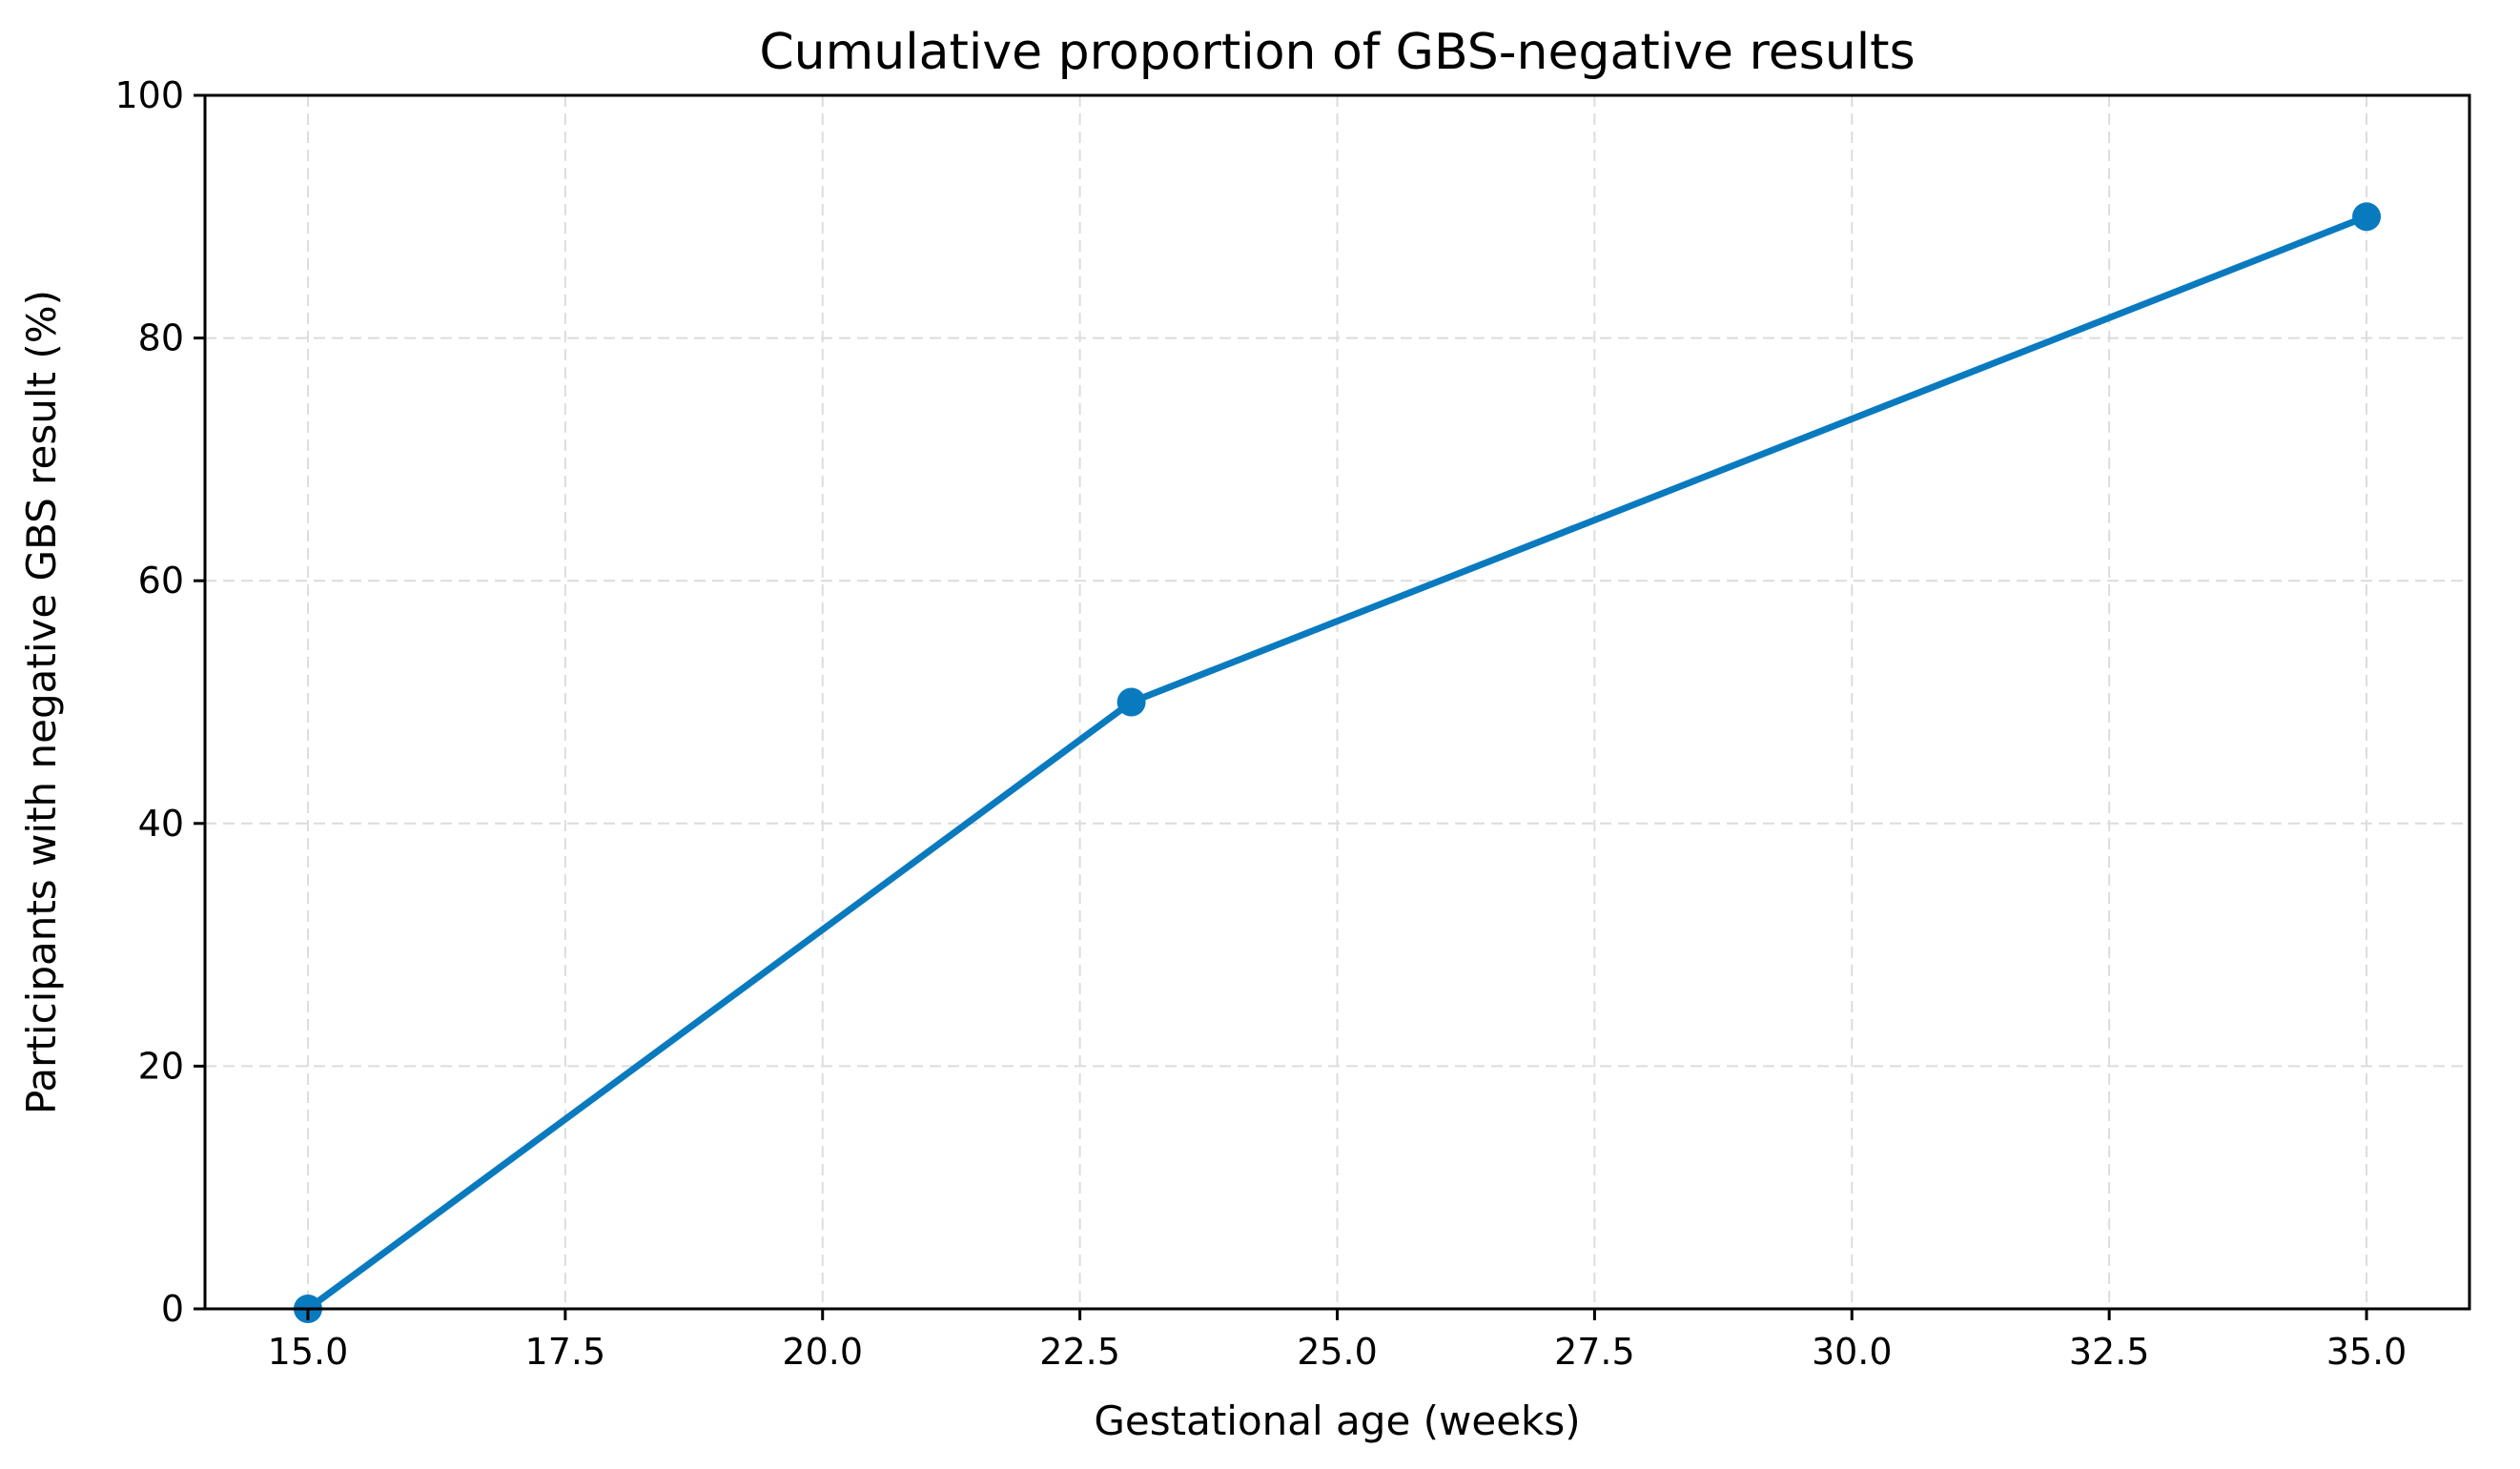 The height and width of the screenshot is (1469, 2520). What do you see at coordinates (1079, 1352) in the screenshot?
I see `x-tick-label-3: 22.5` at bounding box center [1079, 1352].